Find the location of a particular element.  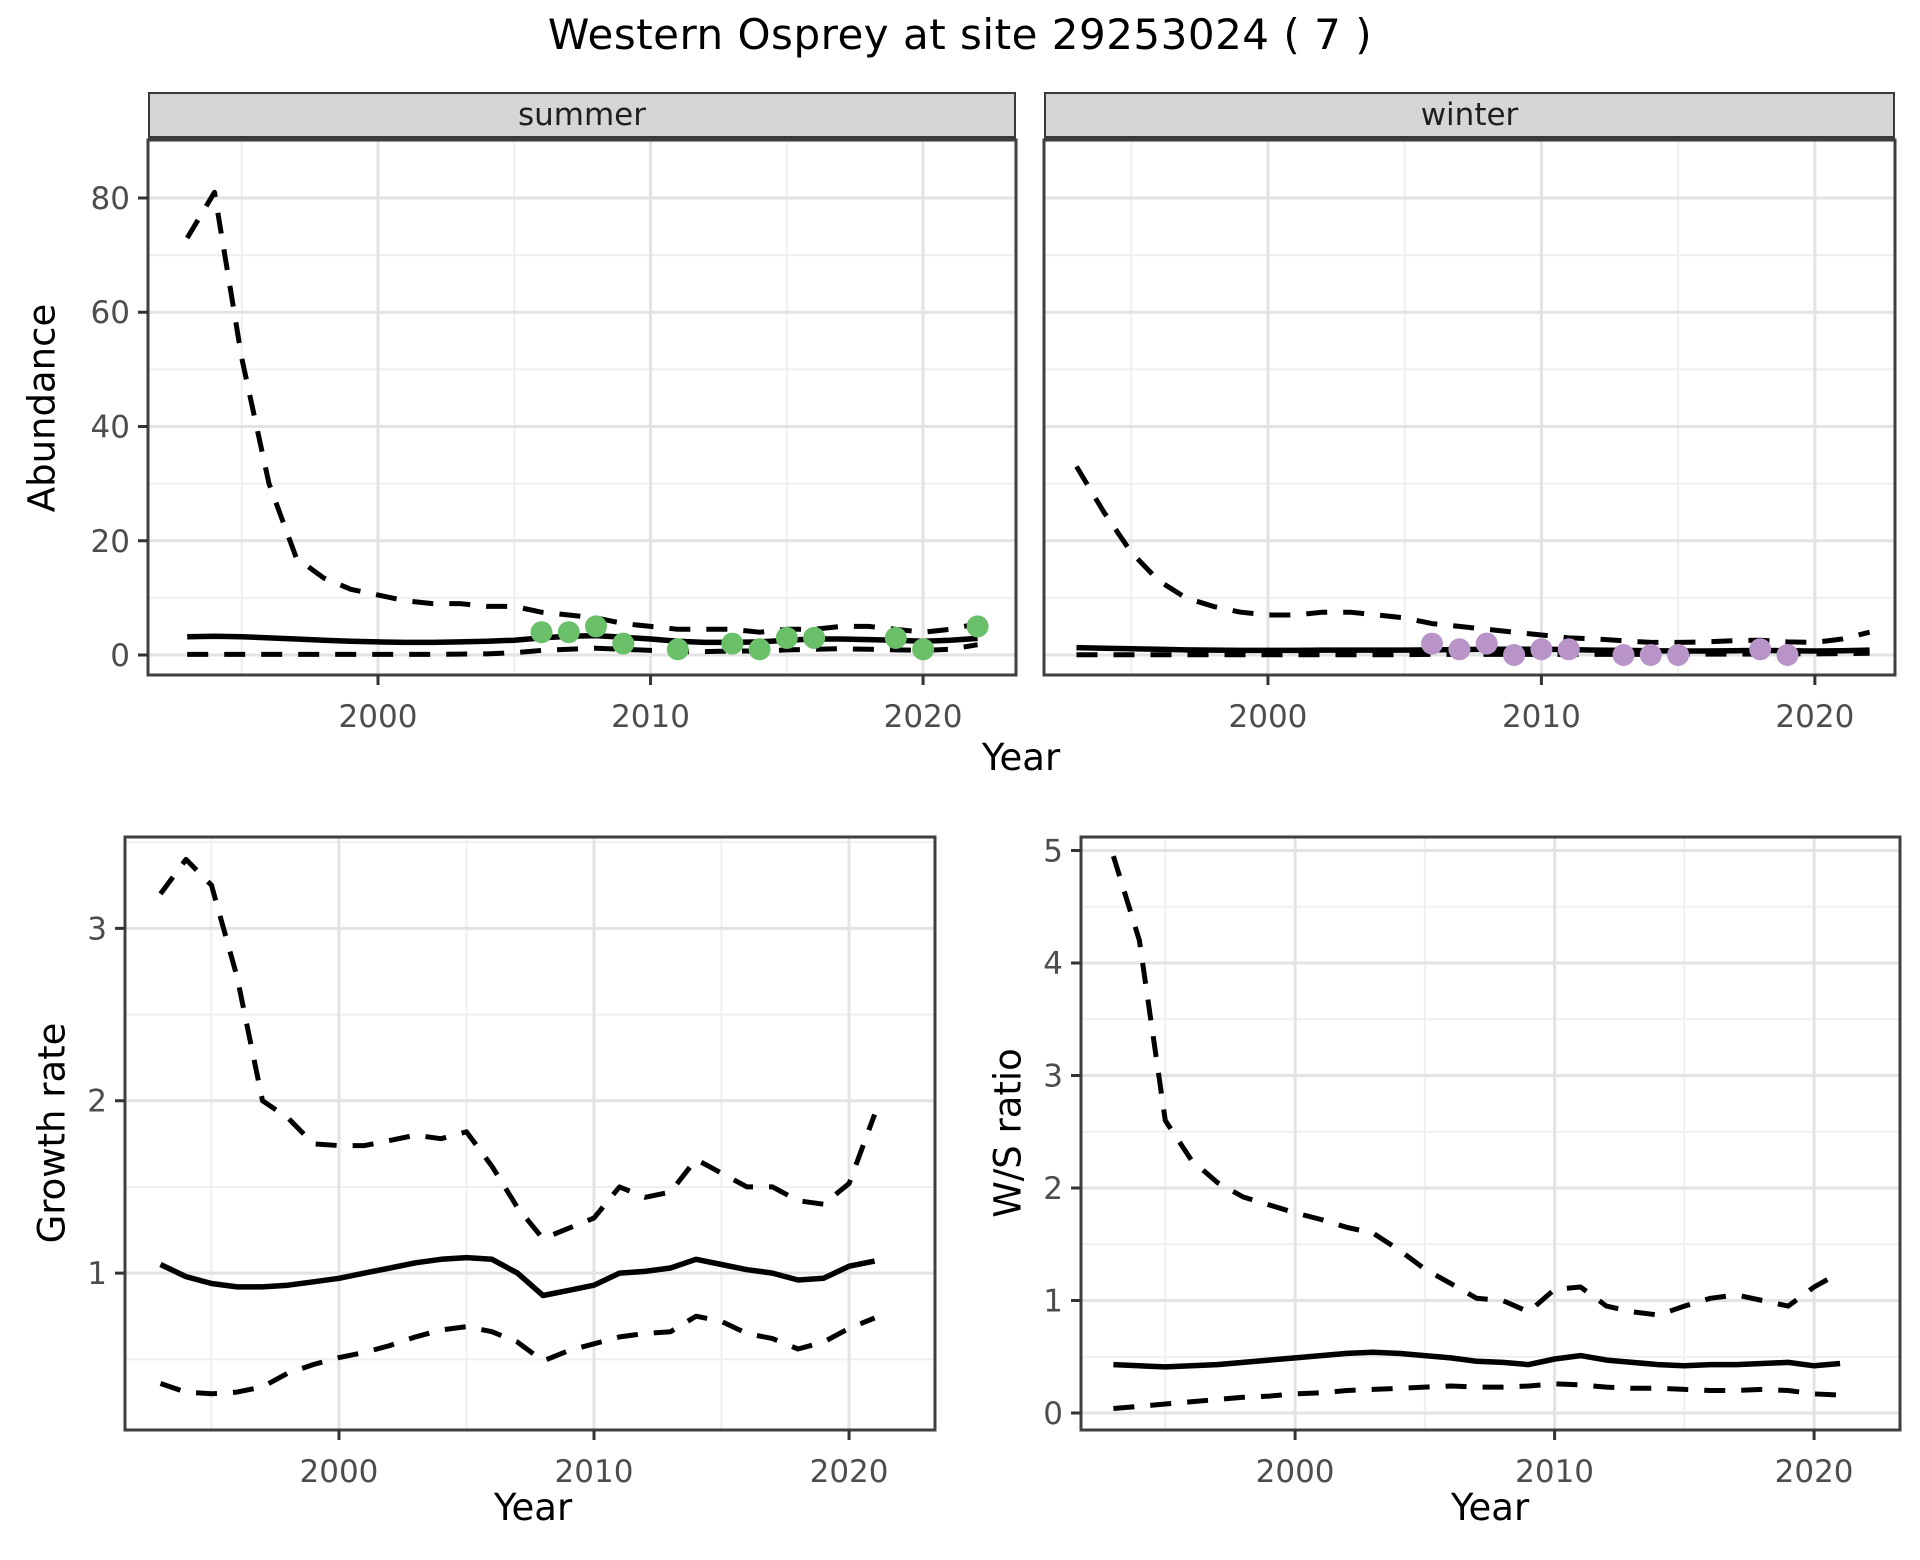

page-title: Western Osprey at site 29253024 ( 7 ) is located at coordinates (960, 34).